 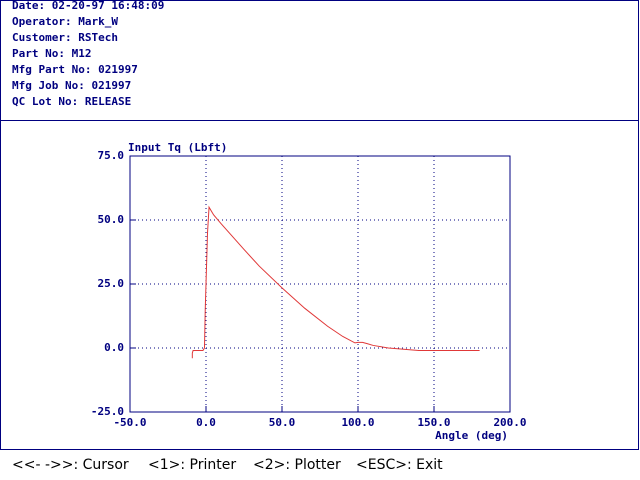 What do you see at coordinates (71, 85) in the screenshot?
I see `header-line: Mfg Job No: 021997` at bounding box center [71, 85].